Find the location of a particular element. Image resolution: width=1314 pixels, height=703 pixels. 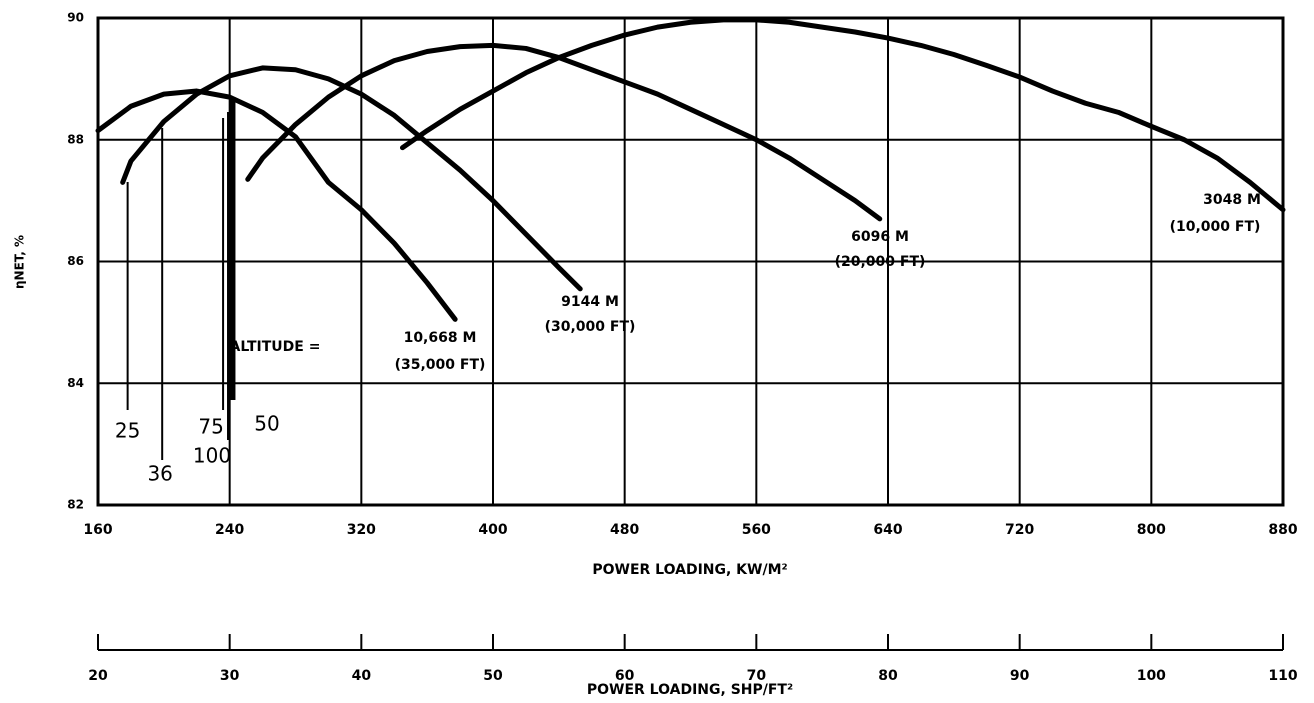

series-sublabel: (35,000 FT) is located at coordinates (440, 365).